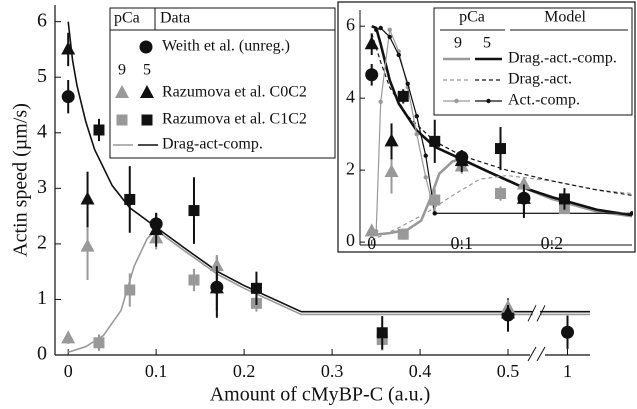 This screenshot has height=409, width=637. What do you see at coordinates (567, 371) in the screenshot?
I see `x-tick-label: 1` at bounding box center [567, 371].